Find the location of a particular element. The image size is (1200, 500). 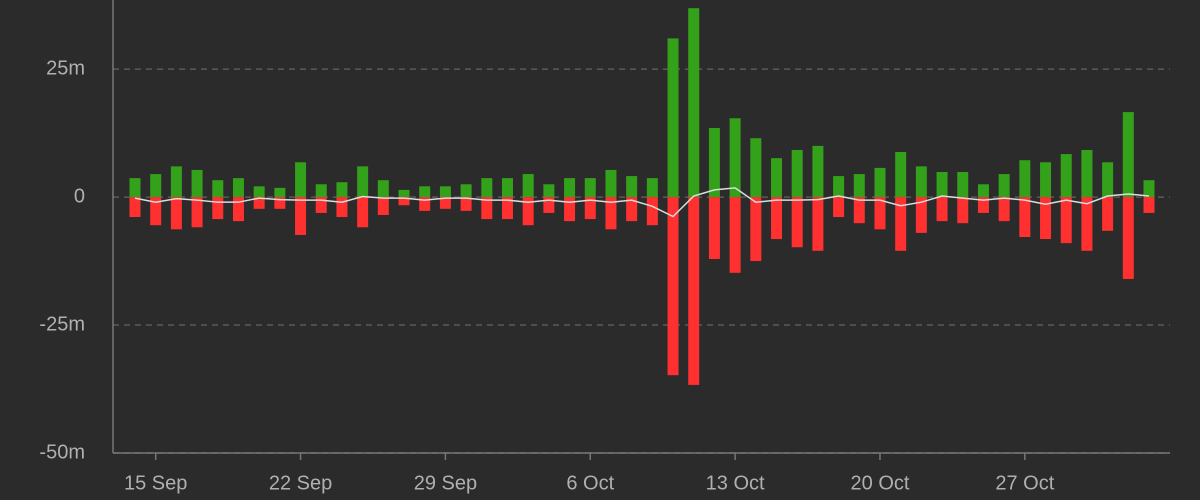

x-tick-label: 29 Sep is located at coordinates (445, 483).